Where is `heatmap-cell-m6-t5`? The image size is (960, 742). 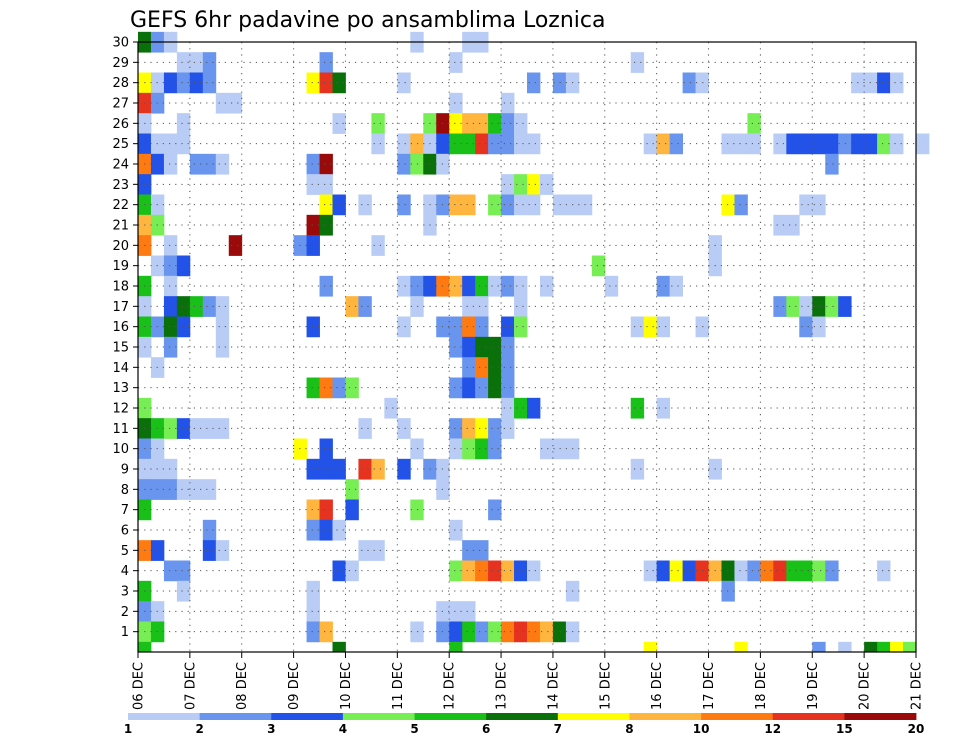
heatmap-cell-m6-t5 is located at coordinates (209, 530).